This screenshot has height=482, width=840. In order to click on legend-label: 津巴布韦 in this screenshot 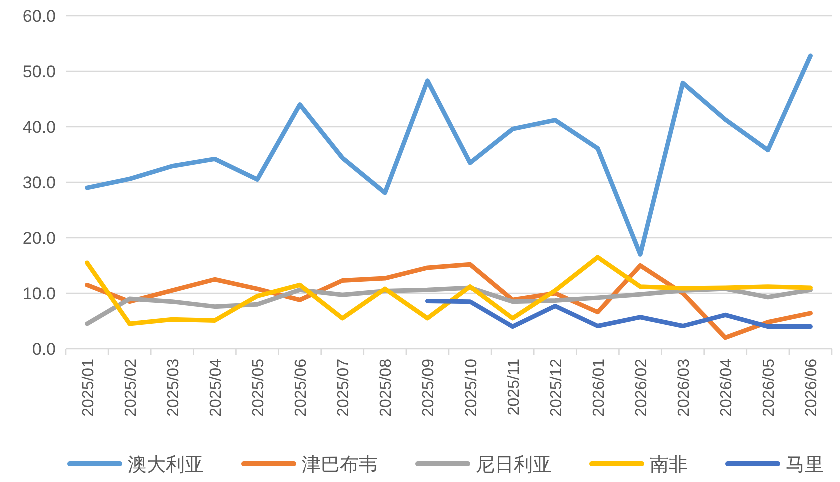, I will do `click(340, 465)`.